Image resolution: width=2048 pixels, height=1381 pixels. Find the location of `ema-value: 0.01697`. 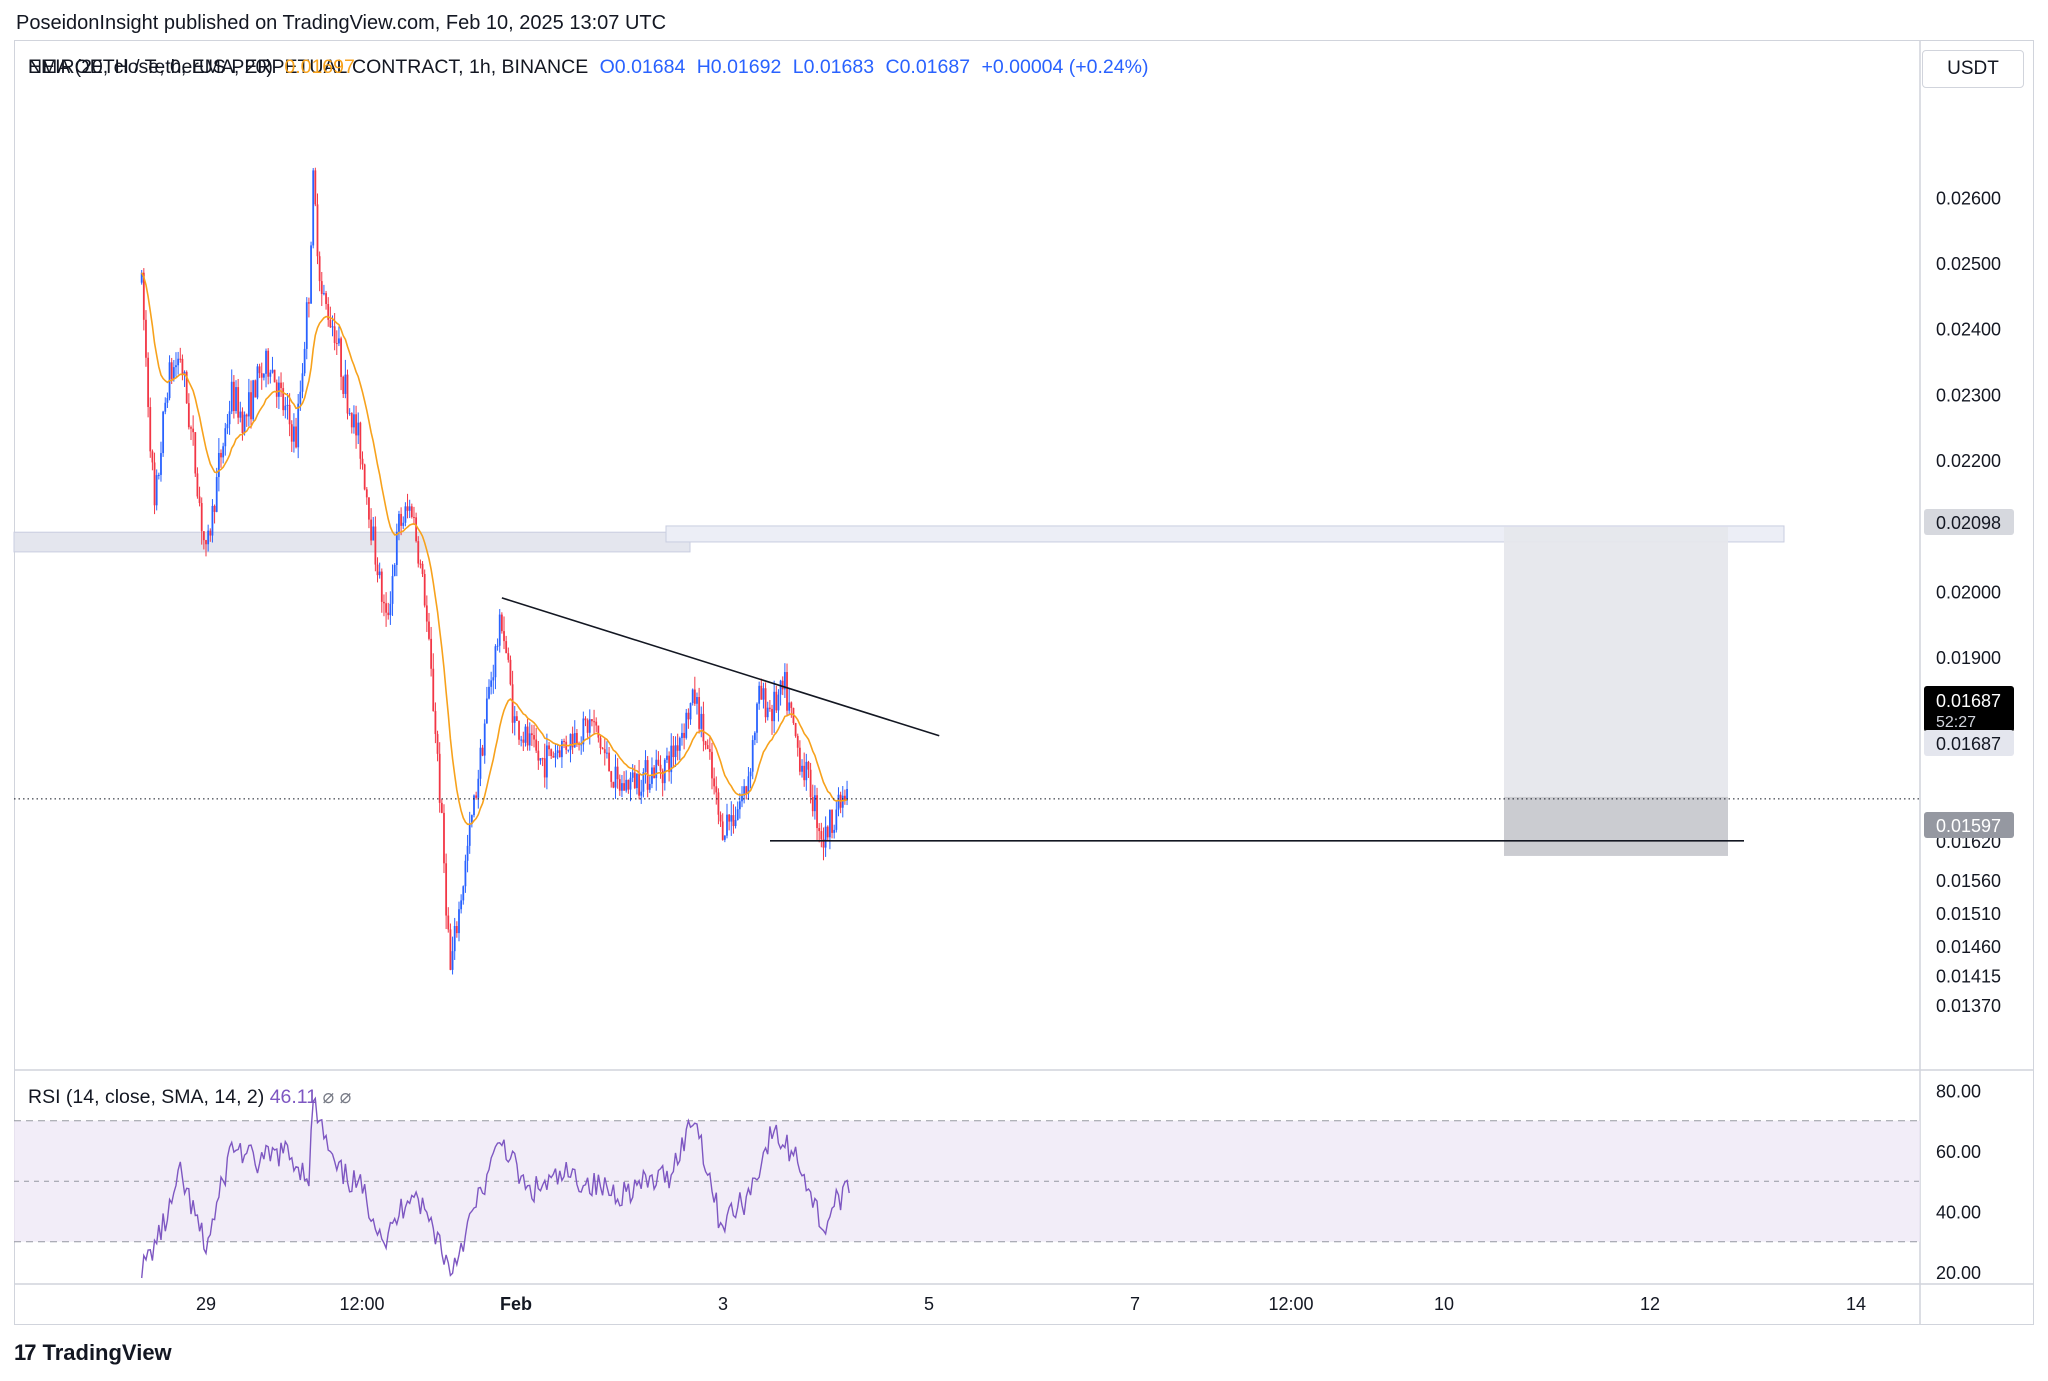

ema-value: 0.01697 is located at coordinates (319, 67).